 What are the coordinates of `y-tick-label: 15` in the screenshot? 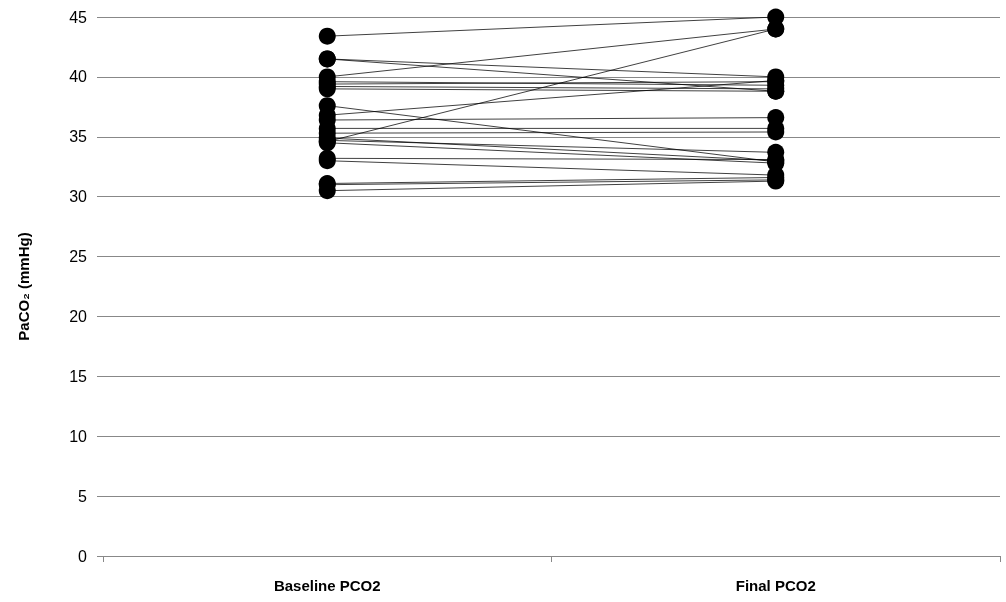 It's located at (78, 376).